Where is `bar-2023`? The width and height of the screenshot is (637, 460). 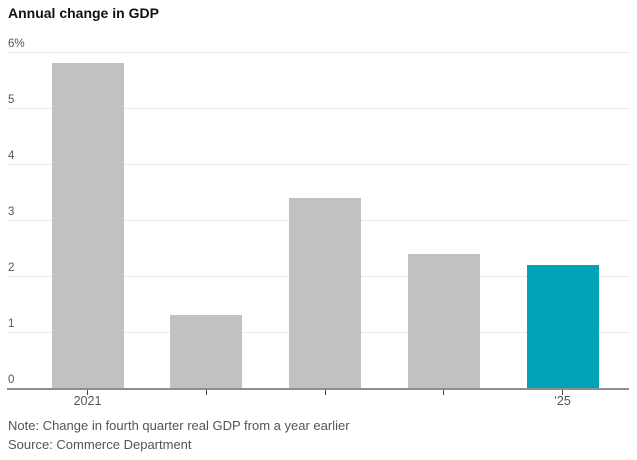 bar-2023 is located at coordinates (325, 292).